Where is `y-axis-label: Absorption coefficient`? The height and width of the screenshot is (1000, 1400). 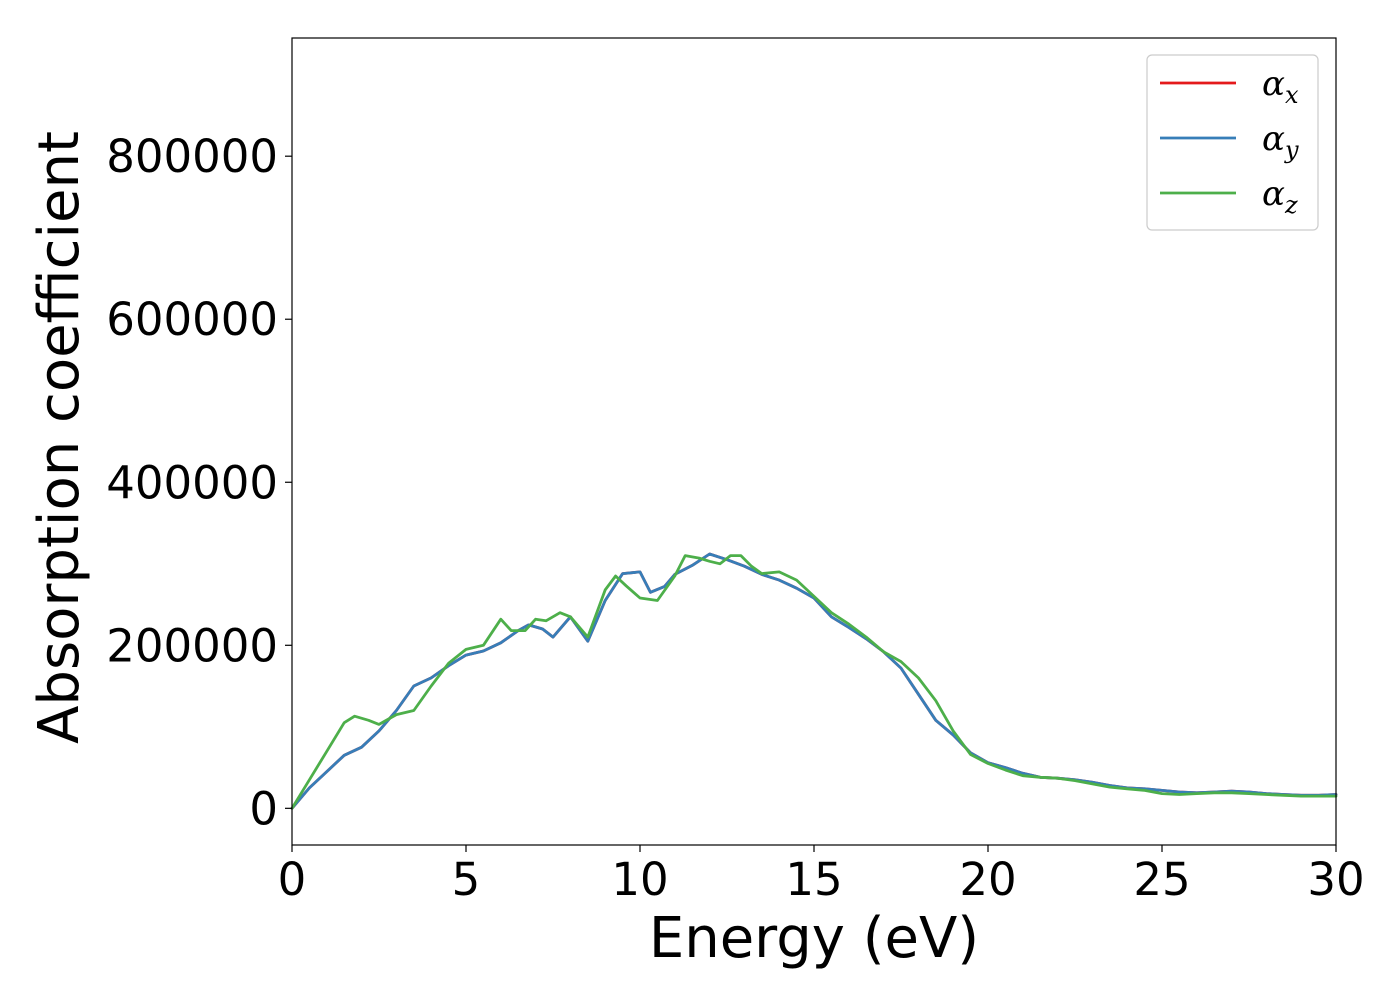
y-axis-label: Absorption coefficient is located at coordinates (59, 437).